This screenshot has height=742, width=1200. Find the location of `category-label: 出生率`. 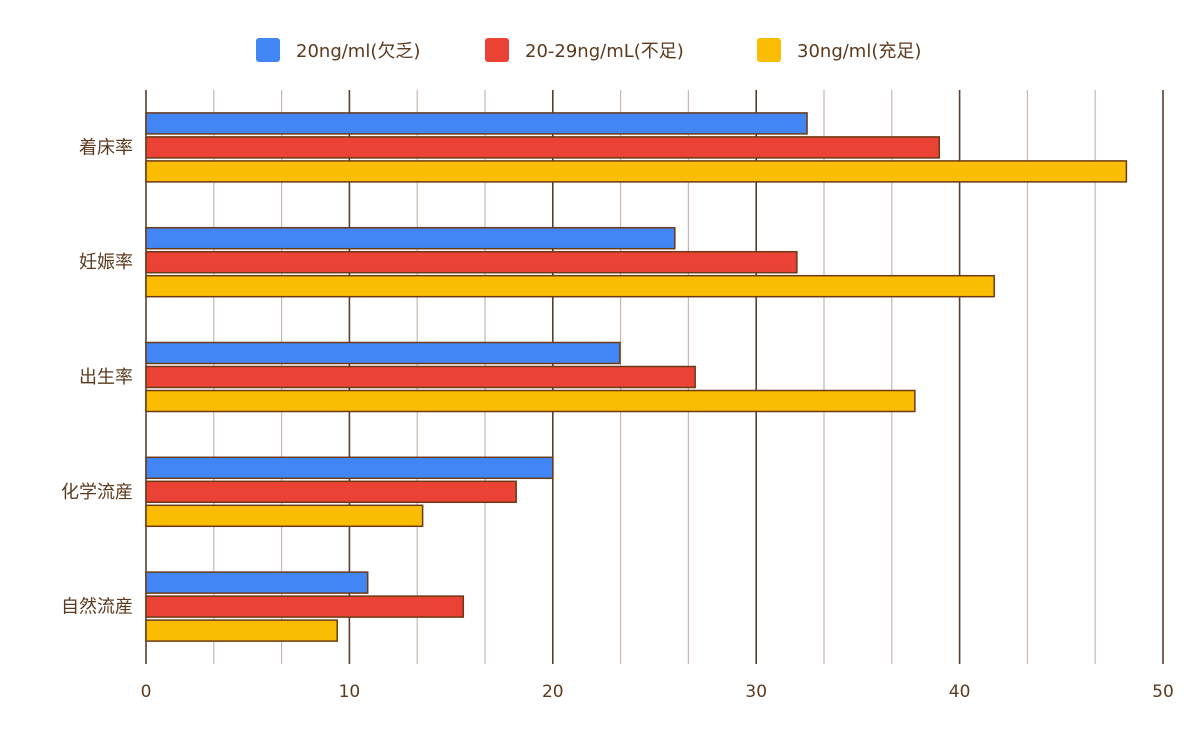

category-label: 出生率 is located at coordinates (106, 377).